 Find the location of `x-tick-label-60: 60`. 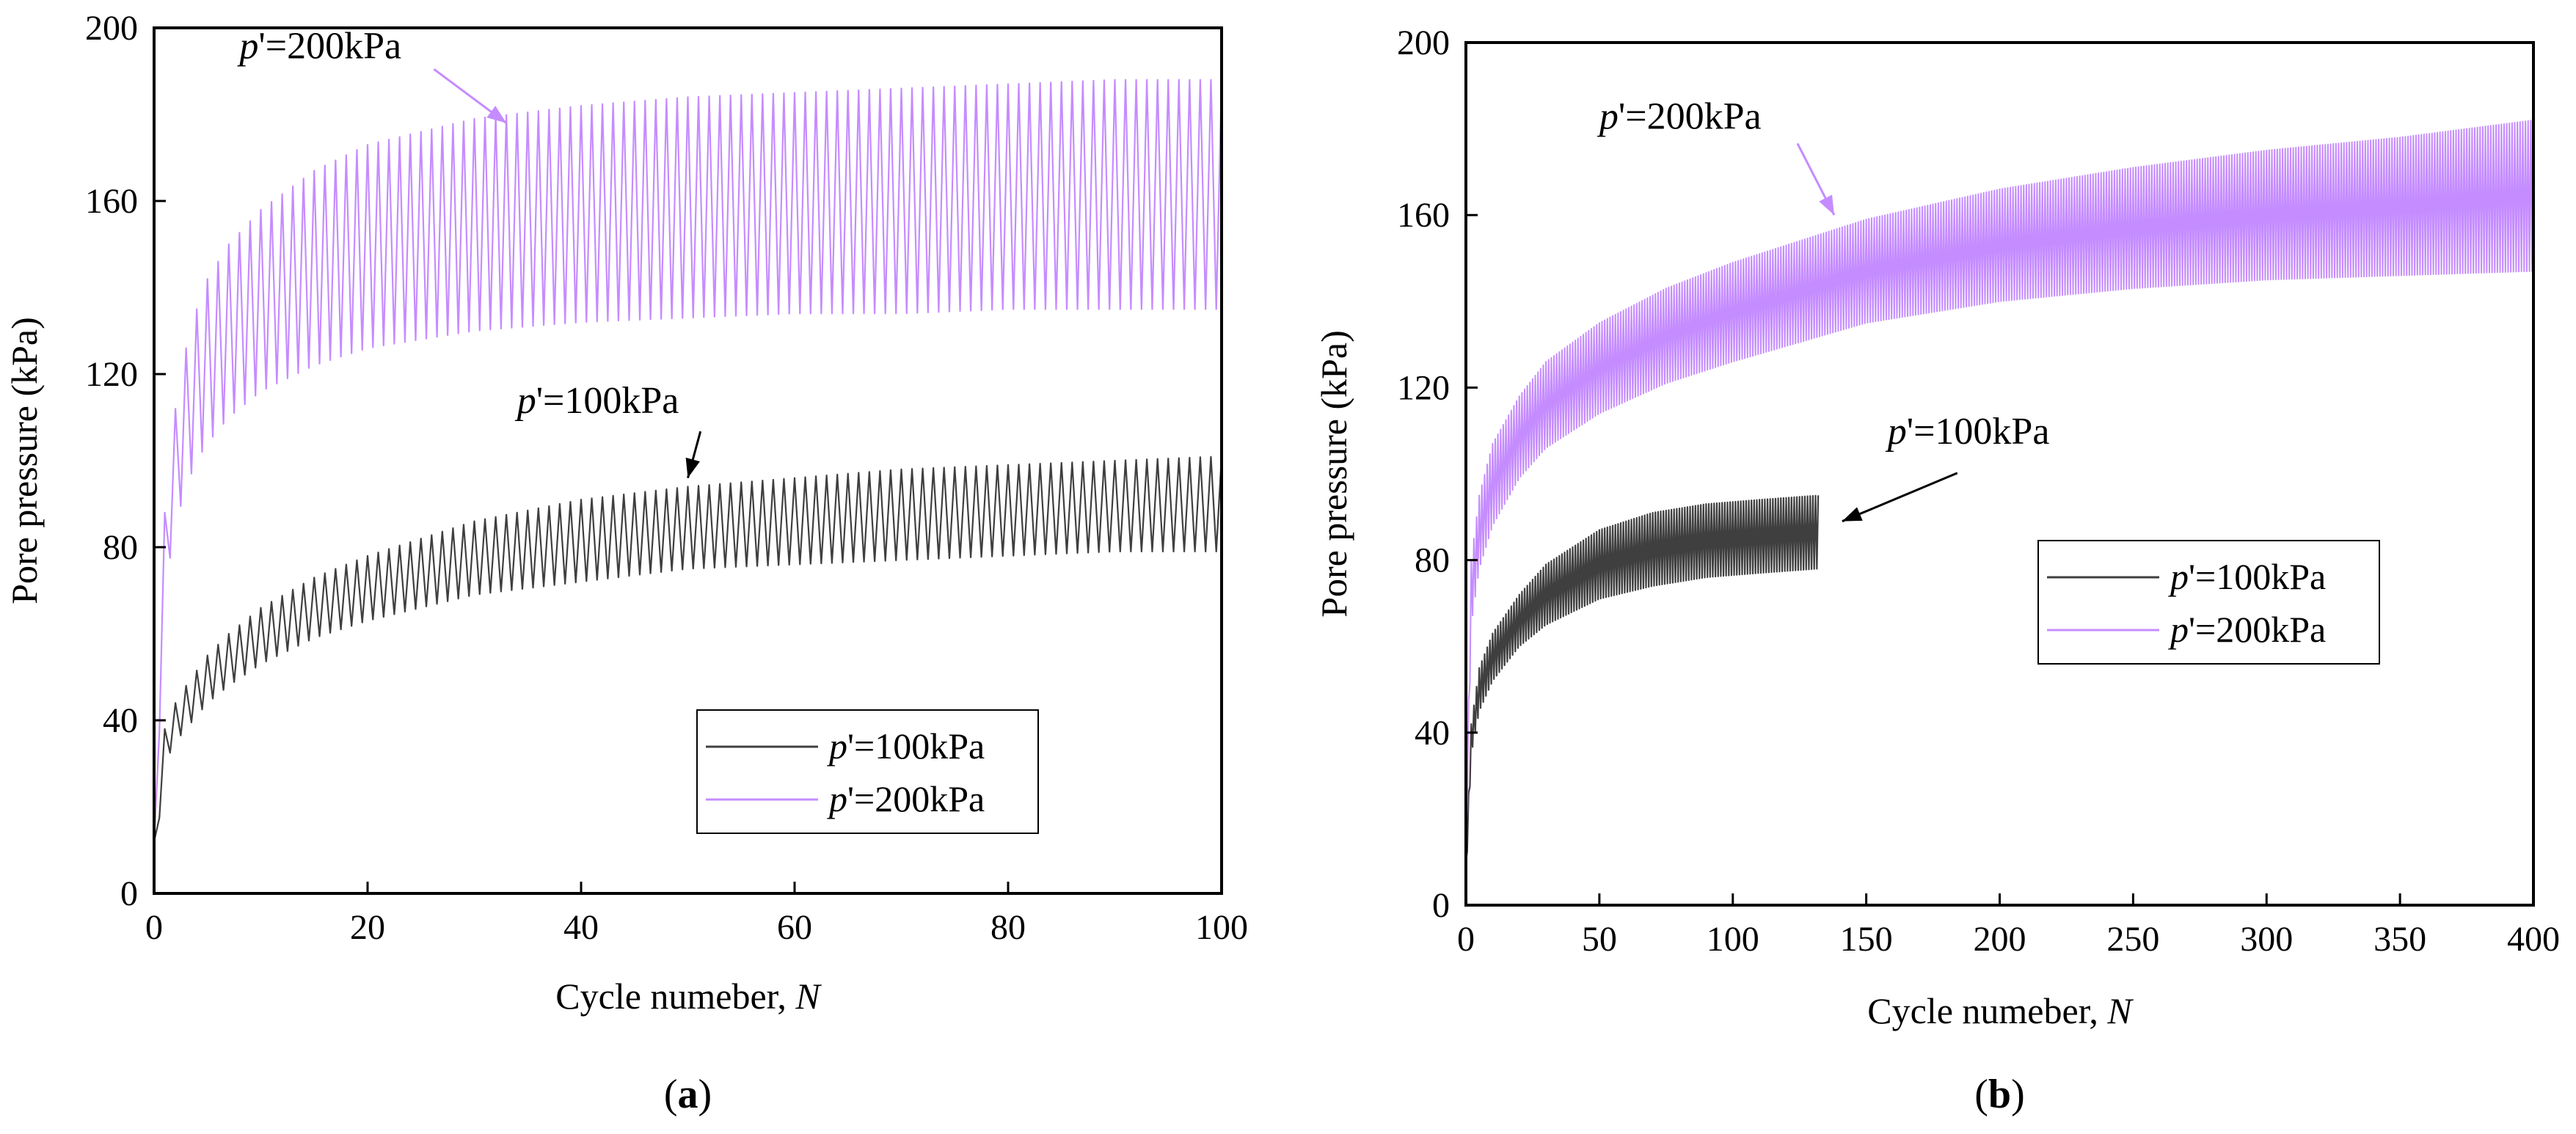

x-tick-label-60: 60 is located at coordinates (795, 927).